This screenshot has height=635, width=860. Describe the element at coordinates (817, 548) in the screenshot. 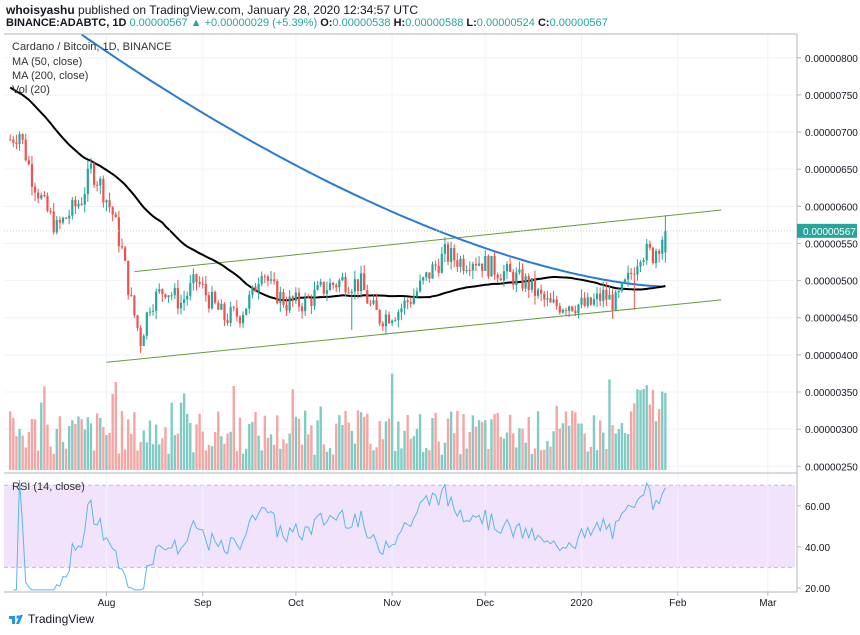

I see `rsi-tick-label: 40.00` at that location.